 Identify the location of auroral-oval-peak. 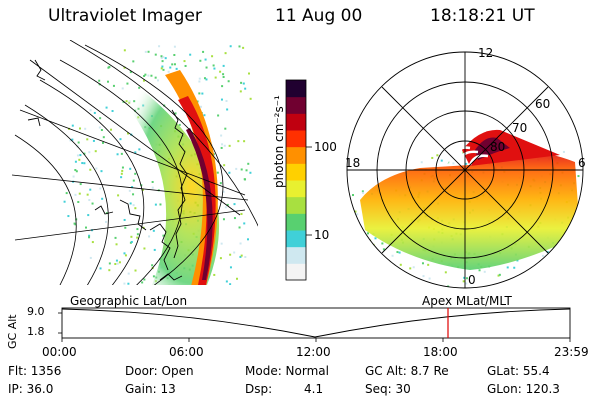
(199, 204).